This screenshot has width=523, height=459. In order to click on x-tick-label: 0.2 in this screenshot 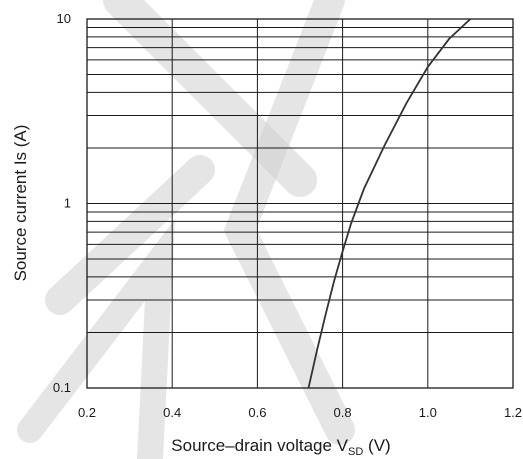, I will do `click(87, 412)`.